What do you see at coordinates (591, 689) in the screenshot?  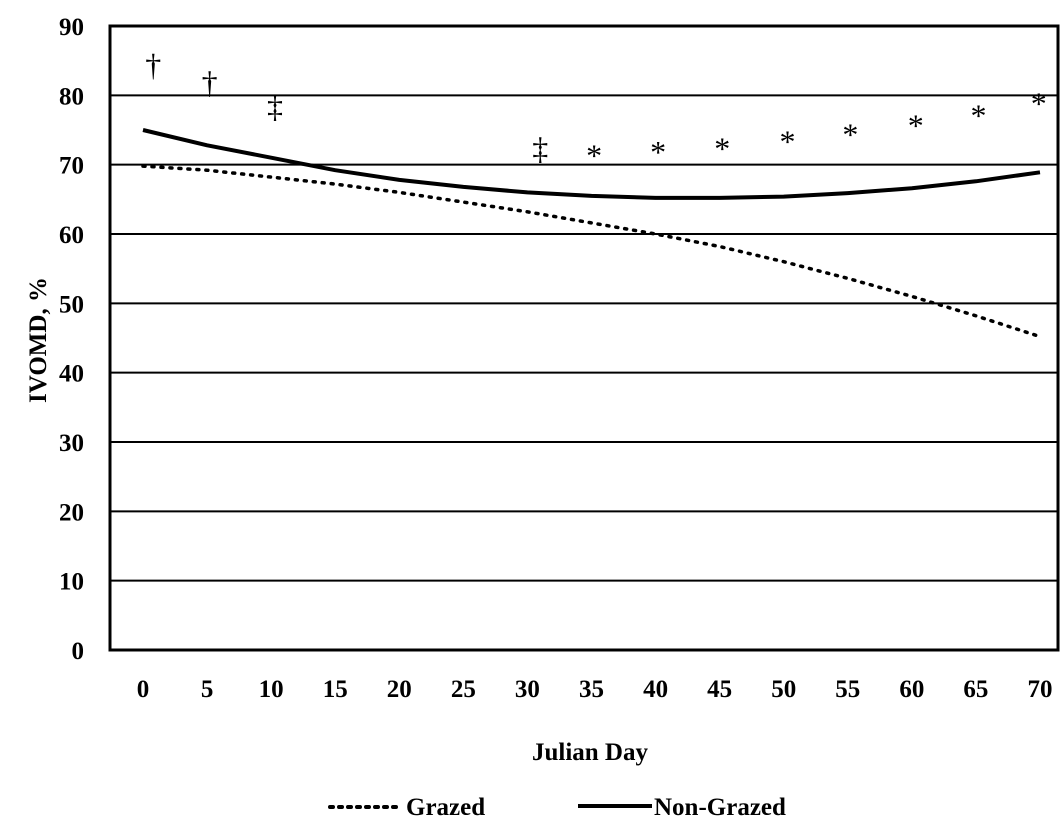 I see `x-tick-label: 35` at bounding box center [591, 689].